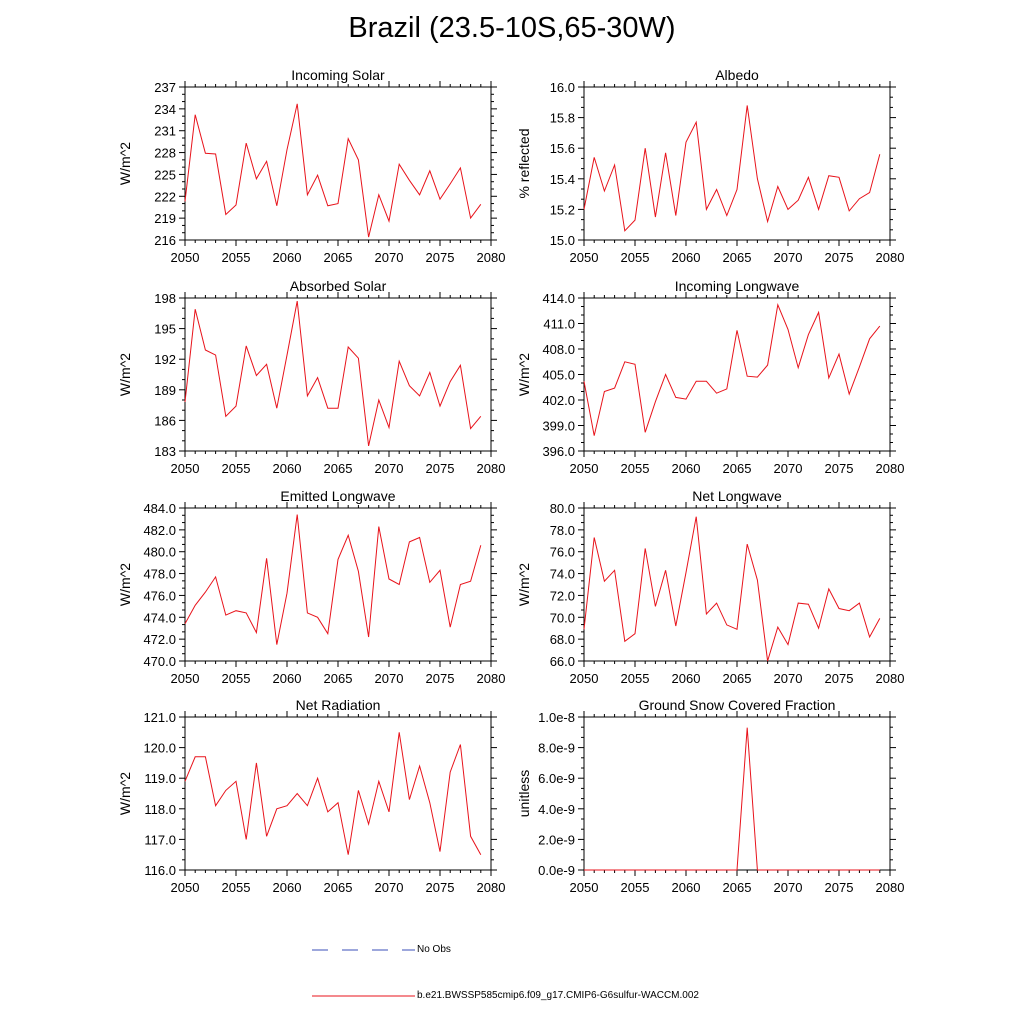  Describe the element at coordinates (159, 617) in the screenshot. I see `y-tick-label: 474.0` at that location.